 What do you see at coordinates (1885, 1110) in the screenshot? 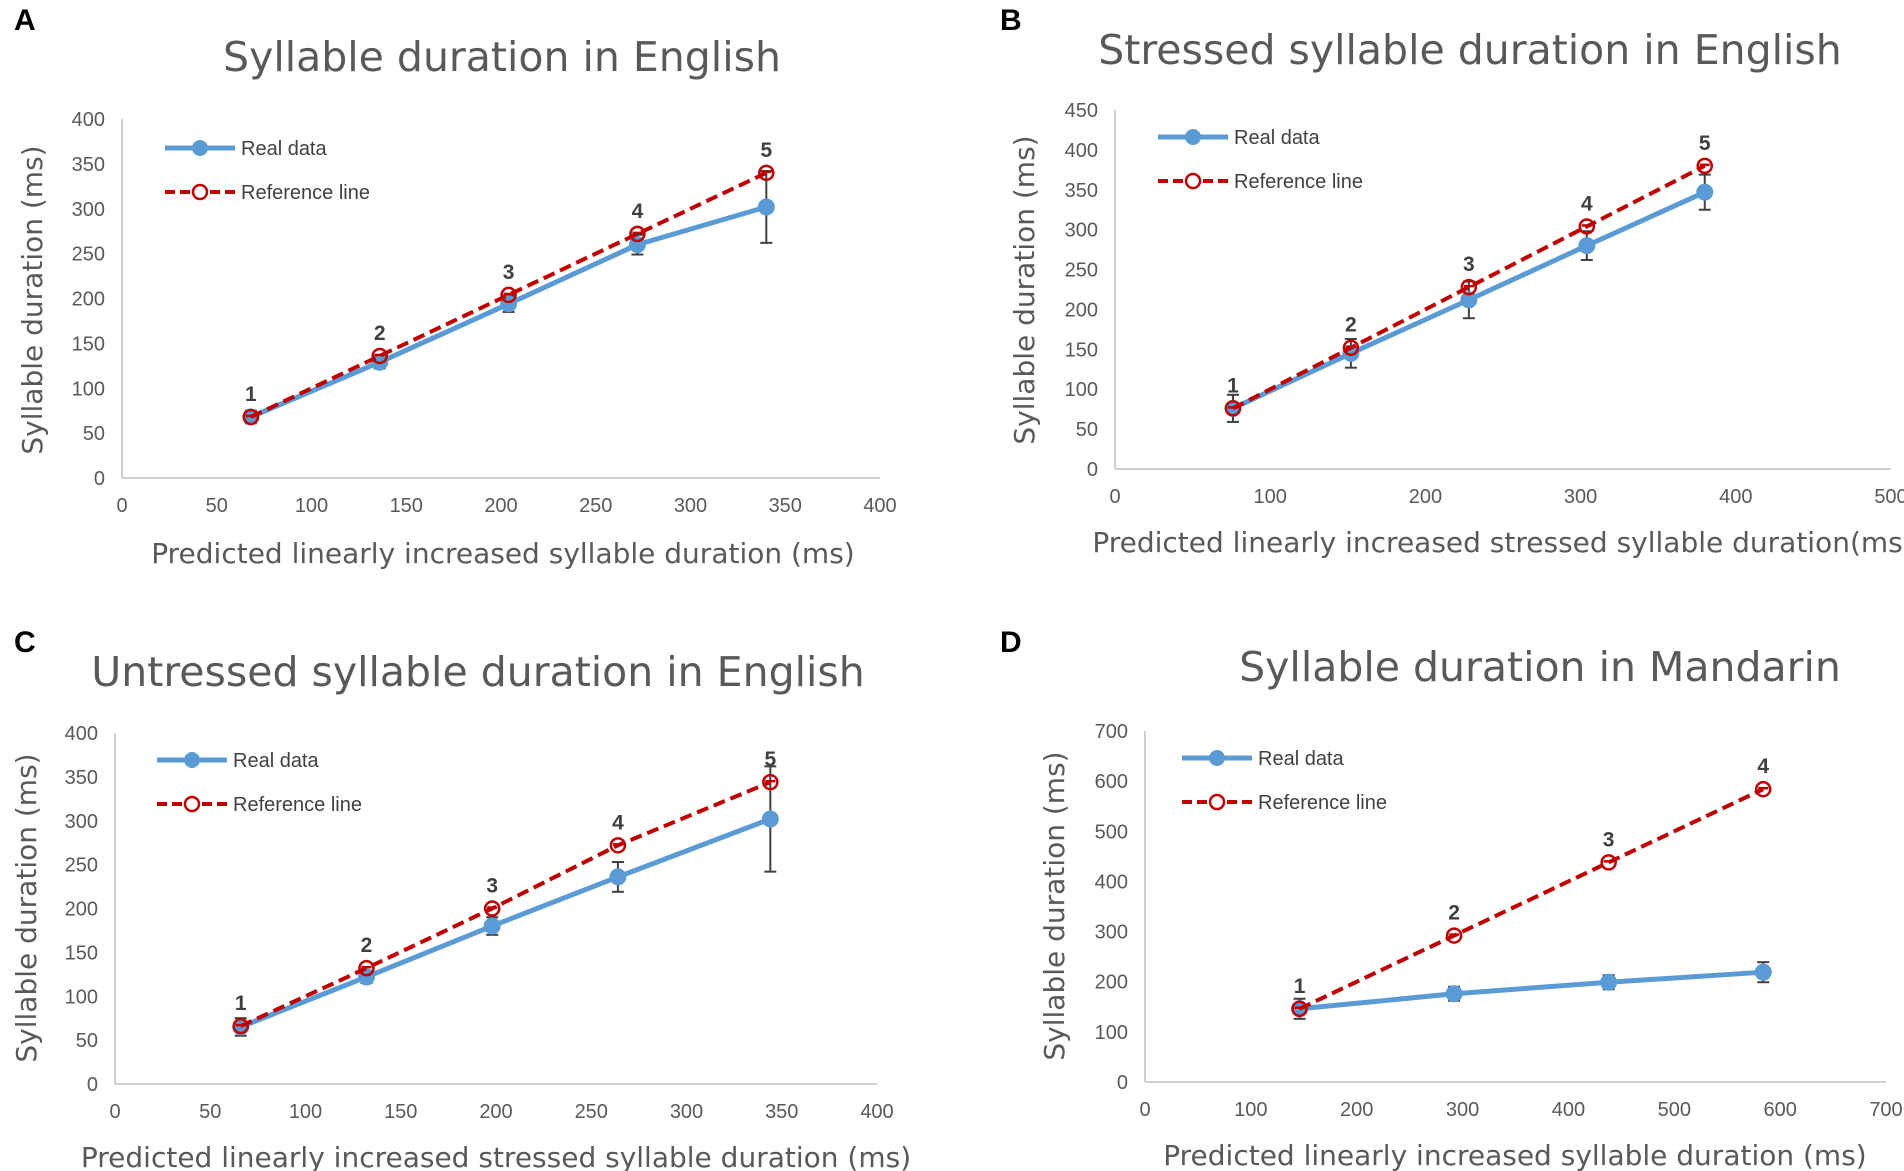
I see `x-tick-label: 700` at bounding box center [1885, 1110].